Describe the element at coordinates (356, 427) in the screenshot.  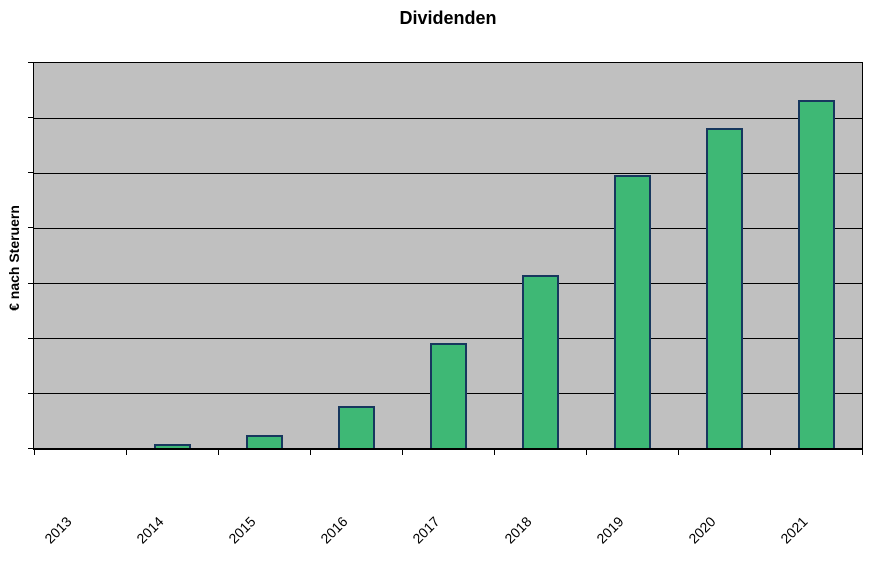
I see `bar-2016` at that location.